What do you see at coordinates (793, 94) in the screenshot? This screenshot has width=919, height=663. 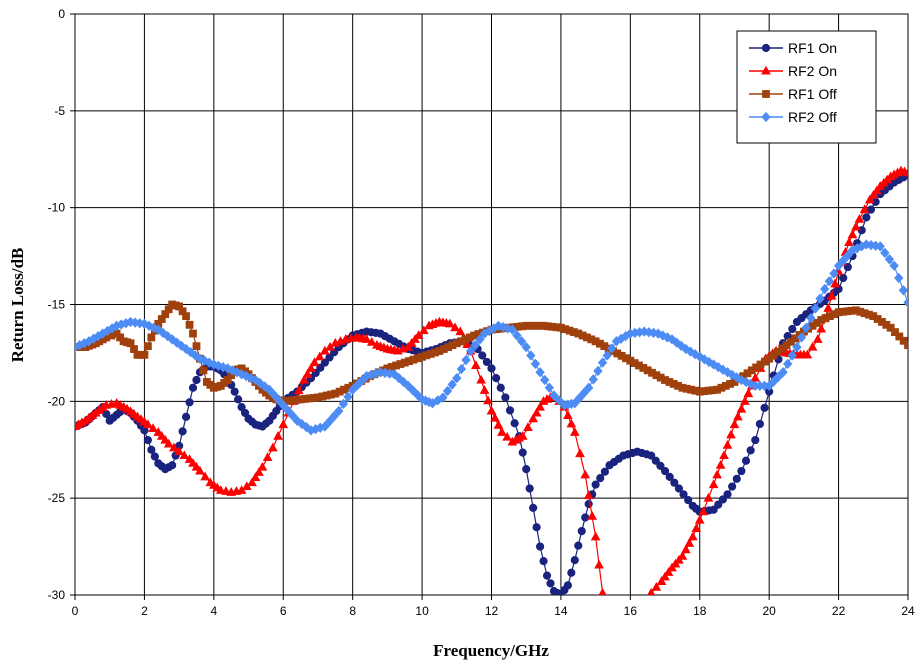 I see `legend-item: RF1 Off` at bounding box center [793, 94].